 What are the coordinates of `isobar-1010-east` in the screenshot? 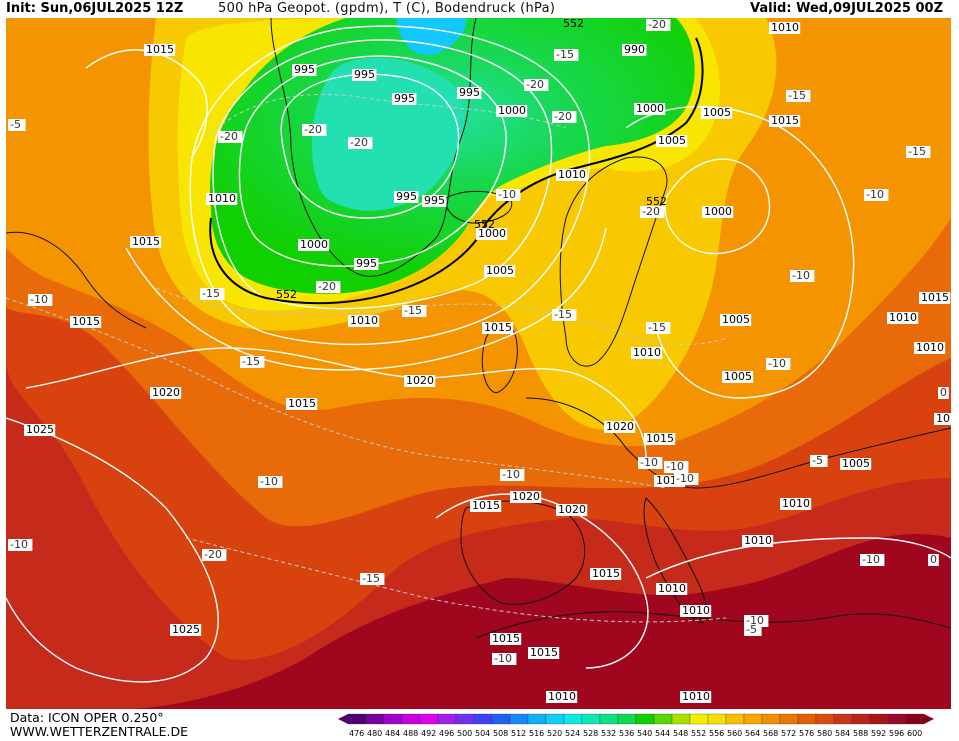 It's located at (740, 252).